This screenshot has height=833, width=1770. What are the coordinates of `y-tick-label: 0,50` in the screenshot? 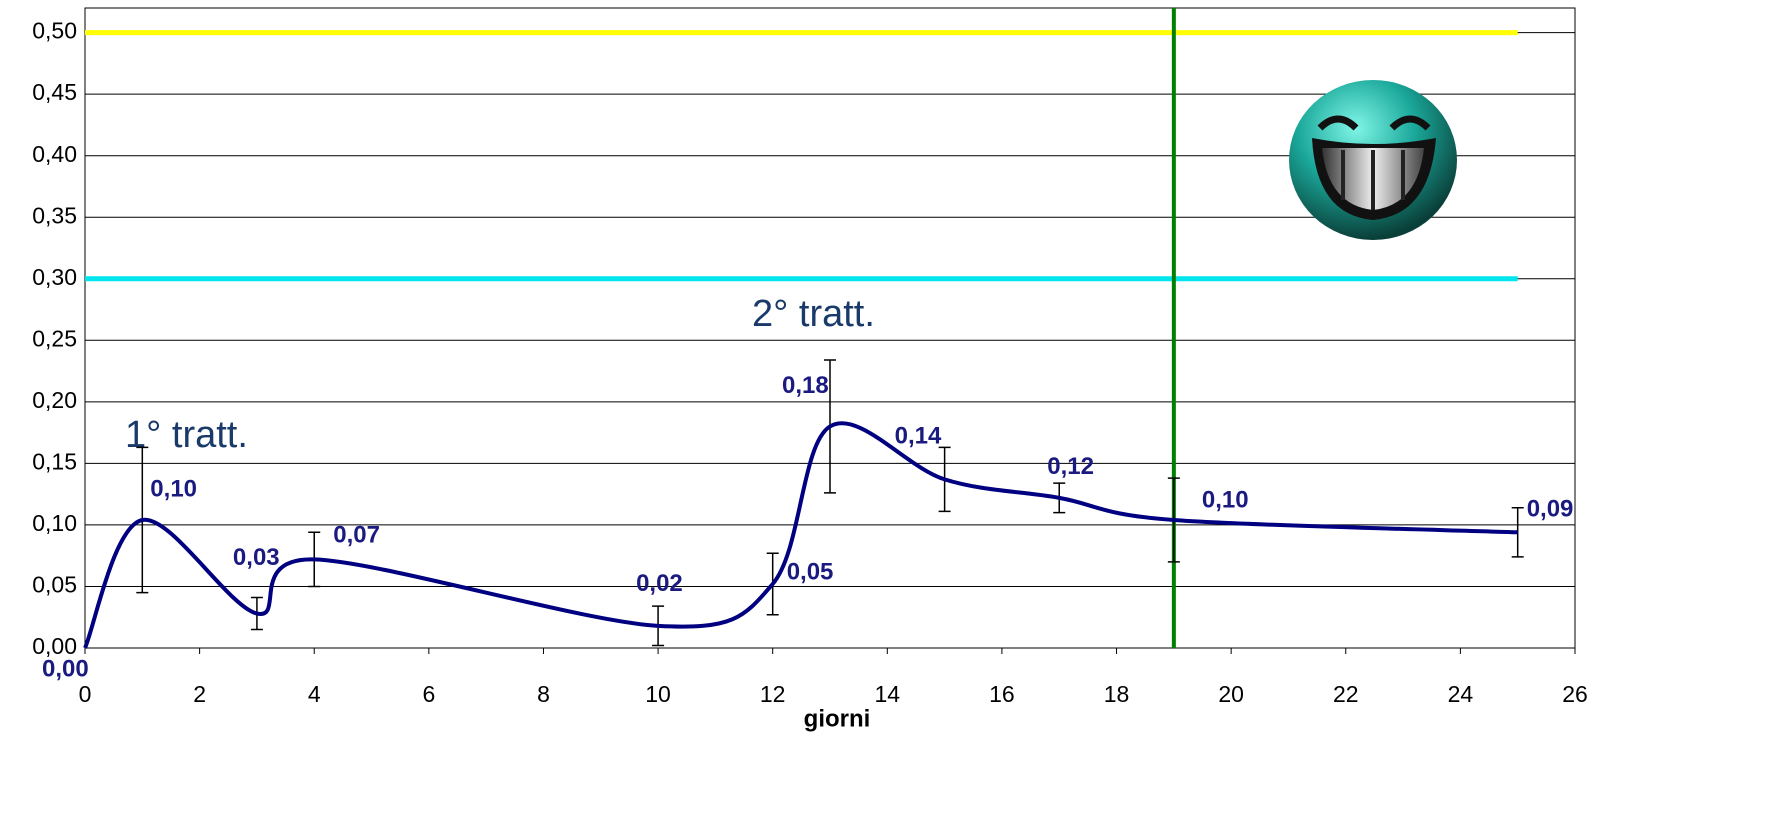 It's located at (54, 31).